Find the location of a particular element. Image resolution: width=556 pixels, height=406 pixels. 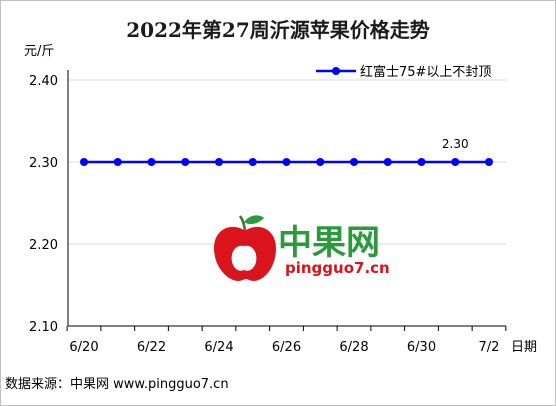

x-tick-label: 6/30 is located at coordinates (421, 347).